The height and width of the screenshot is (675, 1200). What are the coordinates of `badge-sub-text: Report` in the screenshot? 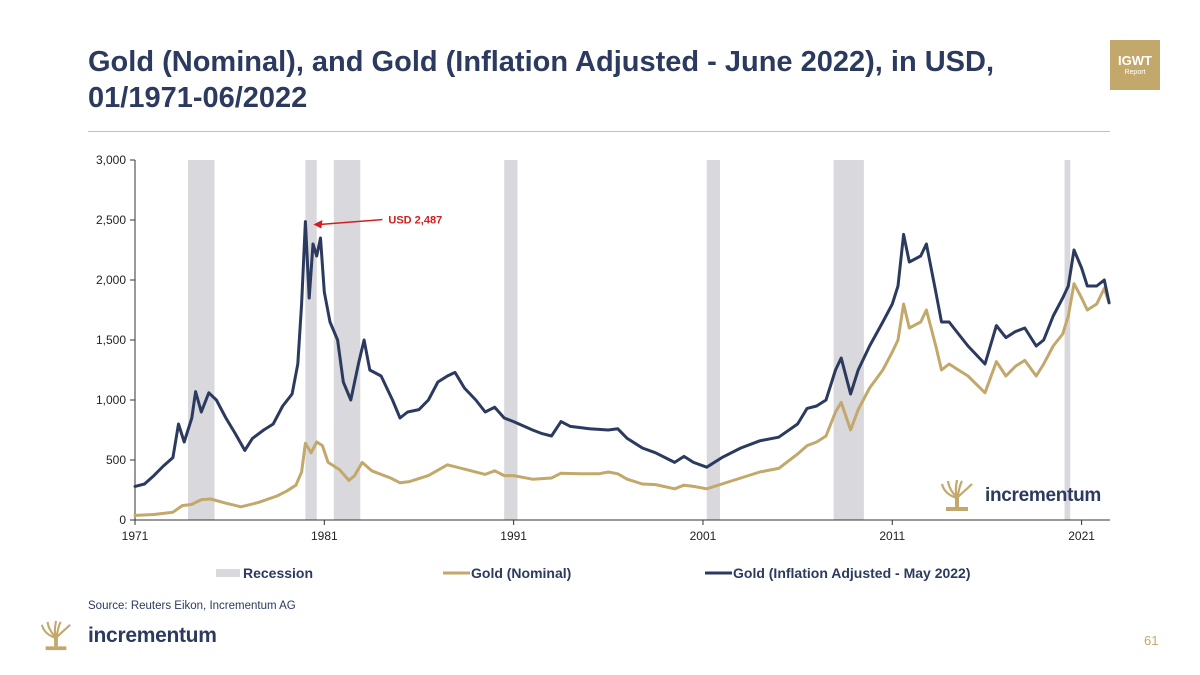 It's located at (1135, 72).